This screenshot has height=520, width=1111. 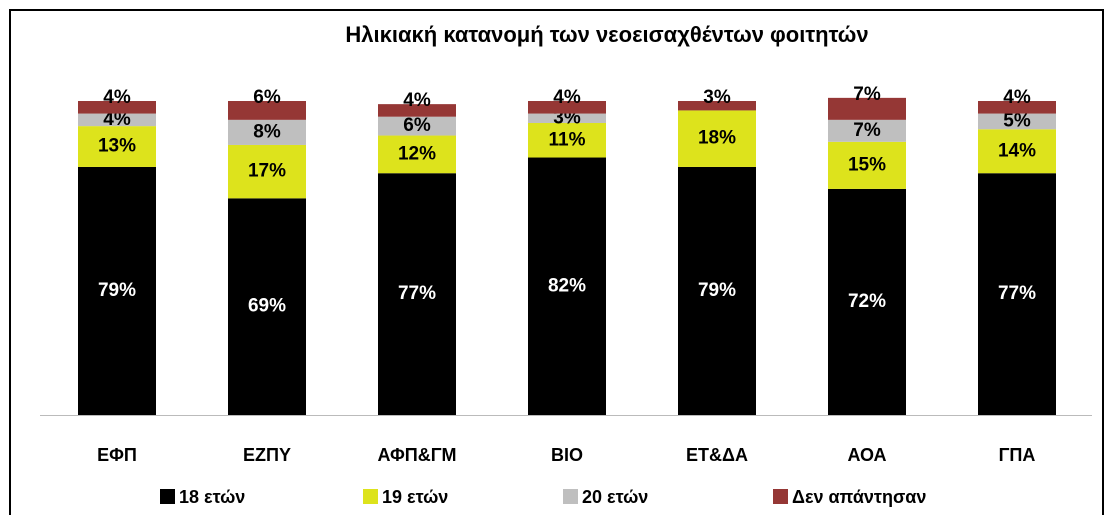 What do you see at coordinates (866, 455) in the screenshot?
I see `x-tick-label: ΑΟΑ` at bounding box center [866, 455].